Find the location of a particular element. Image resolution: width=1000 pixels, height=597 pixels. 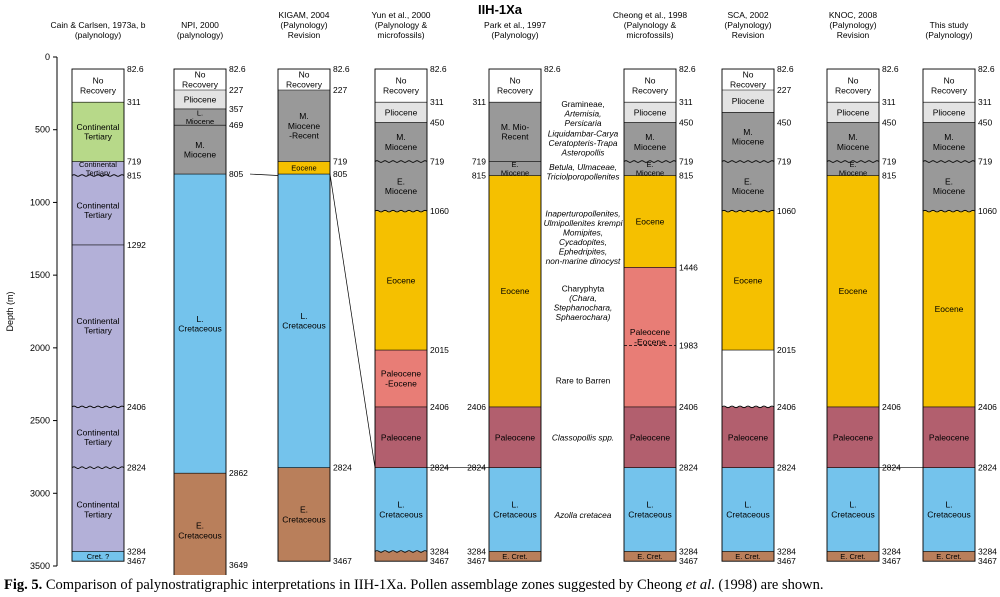

pollen-zone-label: Inaperturopollenites, is located at coordinates (582, 214).